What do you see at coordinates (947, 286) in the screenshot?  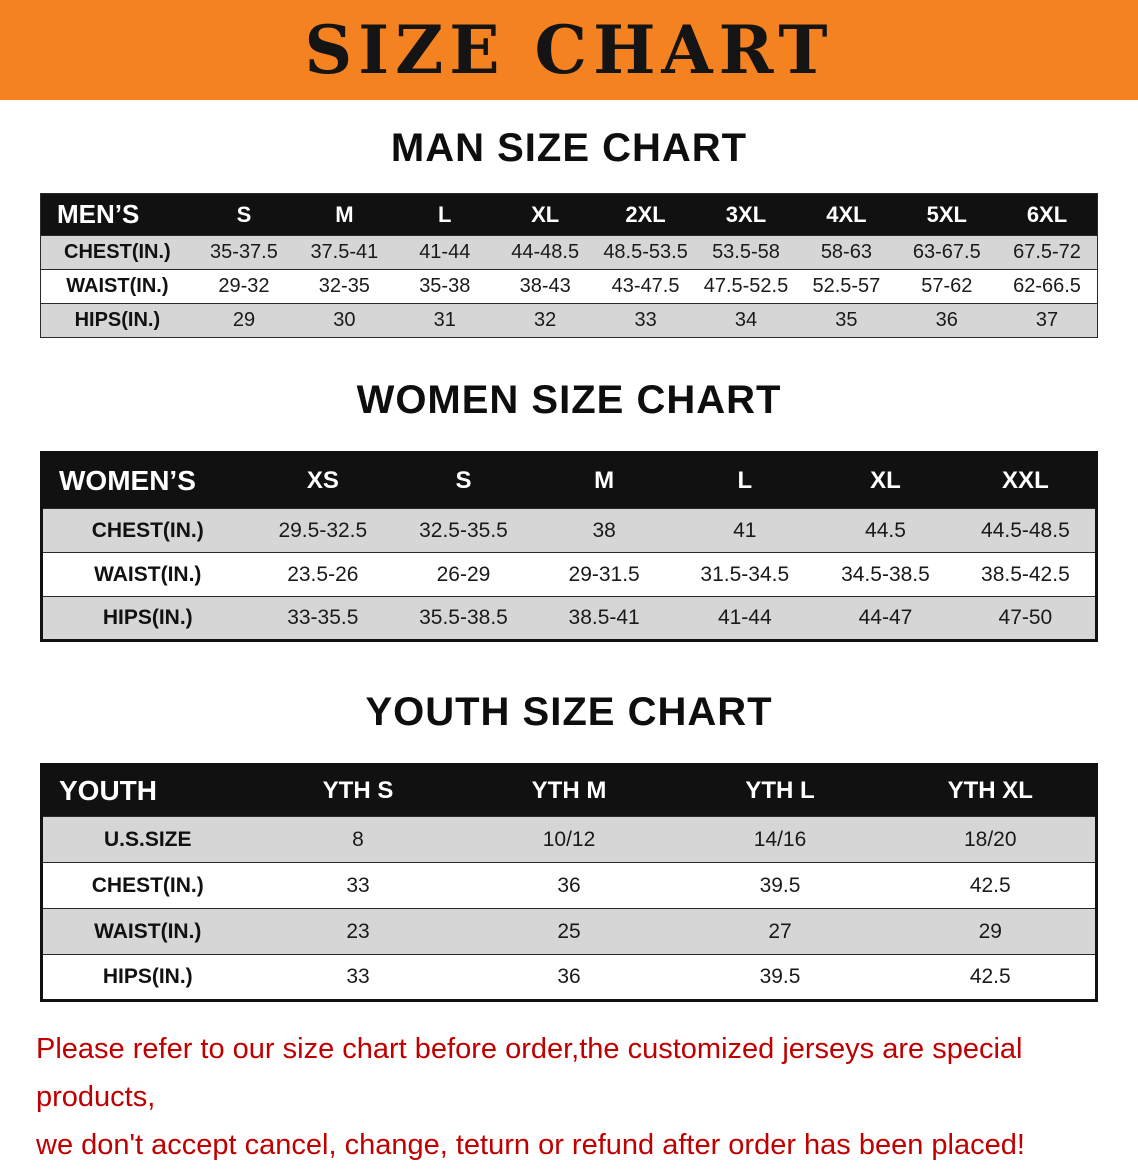 I see `measurement-value: 57-62` at bounding box center [947, 286].